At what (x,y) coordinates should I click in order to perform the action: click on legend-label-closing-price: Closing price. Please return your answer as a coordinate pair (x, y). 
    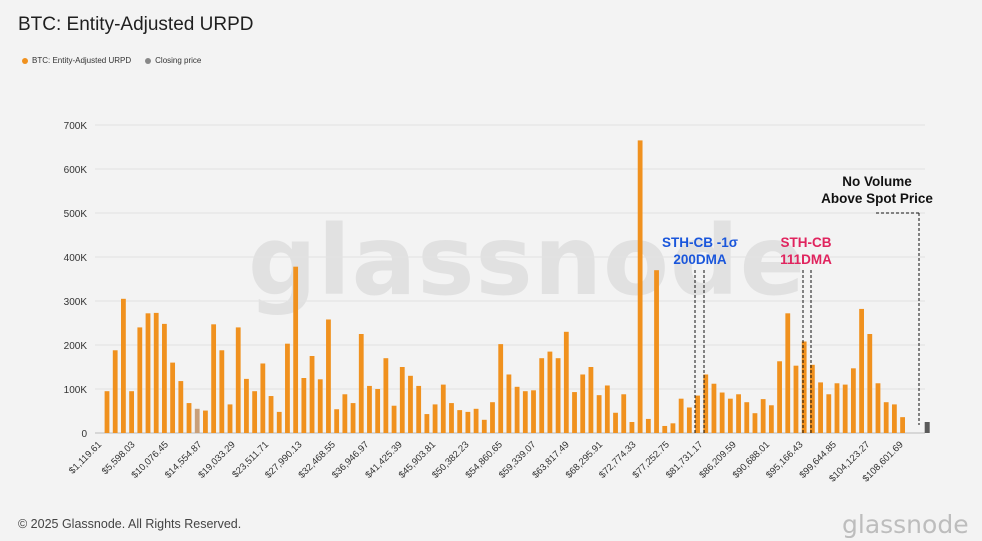
    Looking at the image, I should click on (178, 60).